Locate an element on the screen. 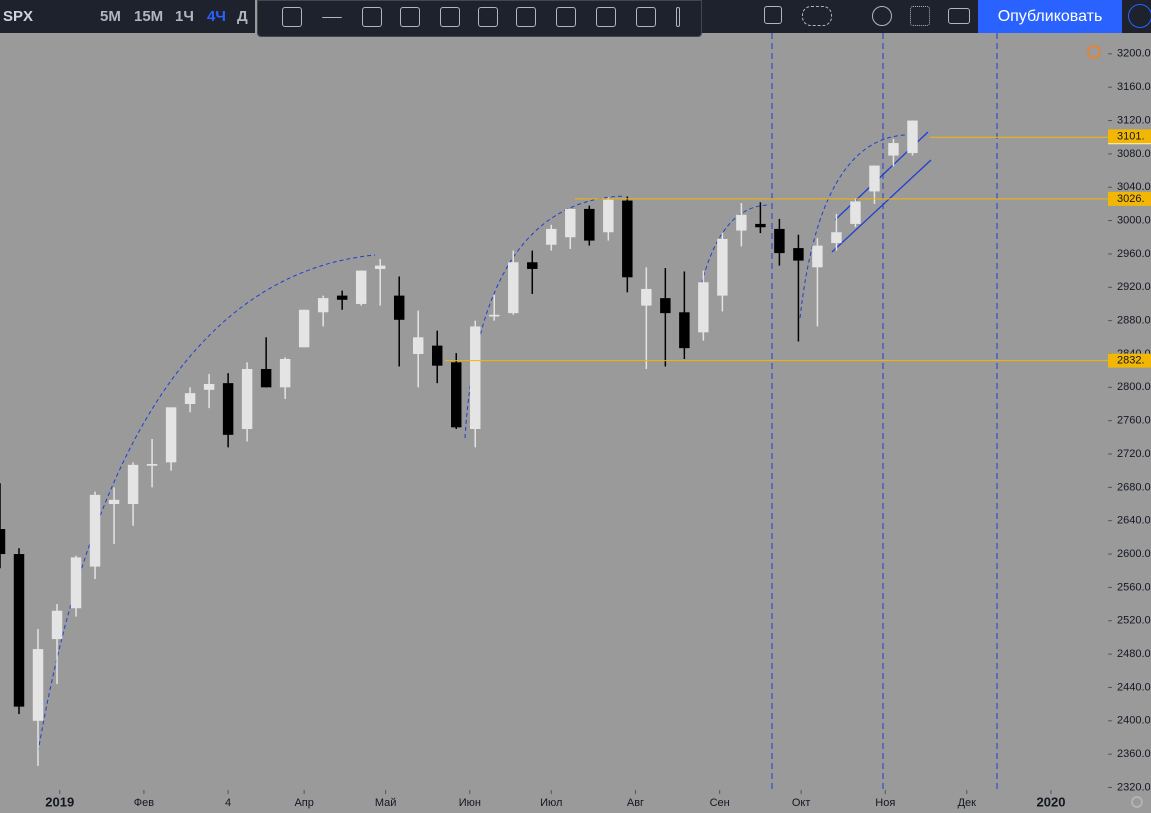  y-tick-label: 2720.0 is located at coordinates (1134, 454).